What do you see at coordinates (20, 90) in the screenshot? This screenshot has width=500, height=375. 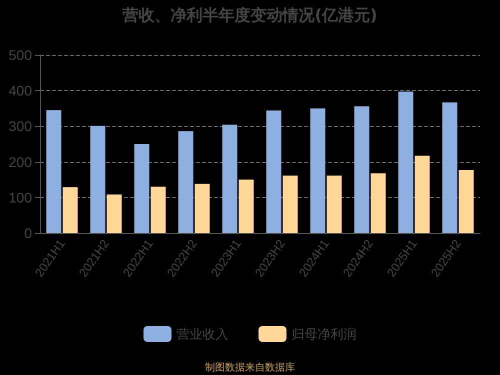 I see `y-tick-label: 400` at bounding box center [20, 90].